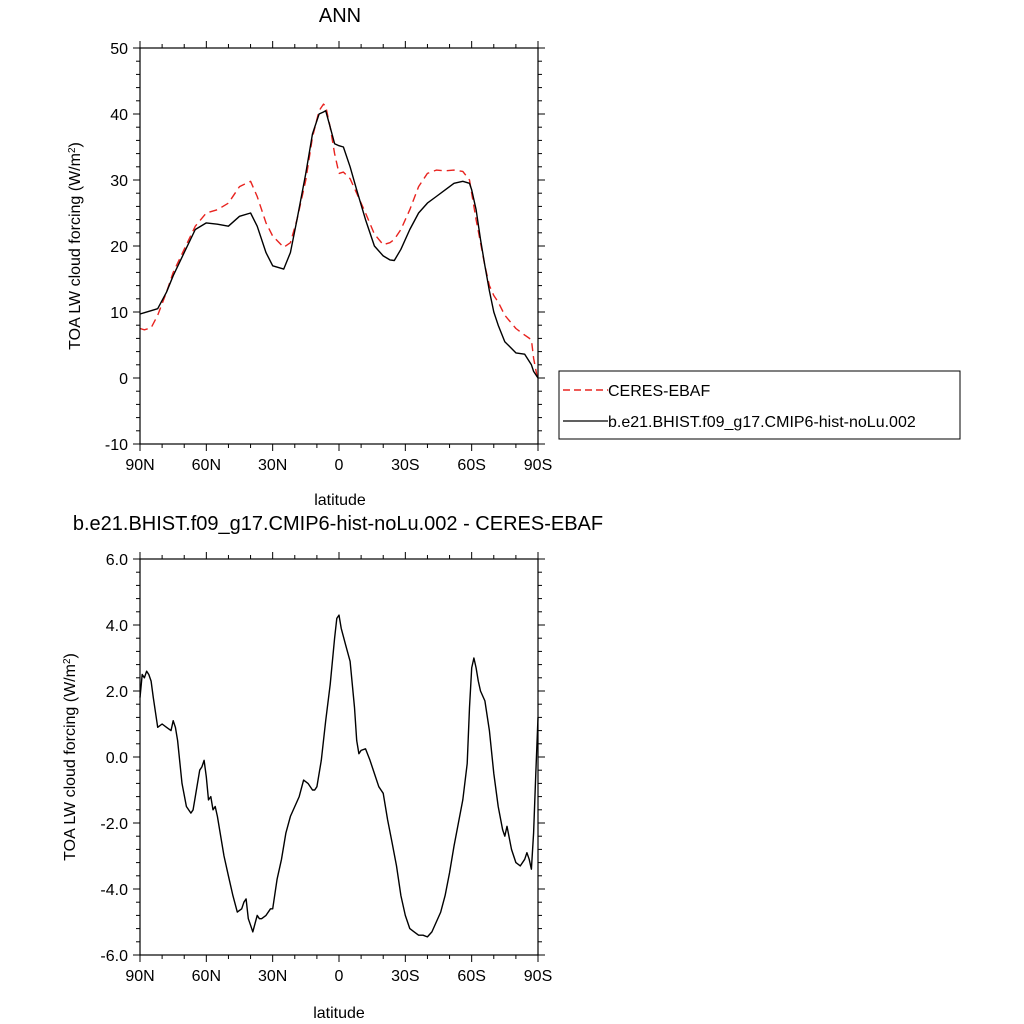 This screenshot has width=1024, height=1024. I want to click on top-y-tick-label: 50, so click(119, 49).